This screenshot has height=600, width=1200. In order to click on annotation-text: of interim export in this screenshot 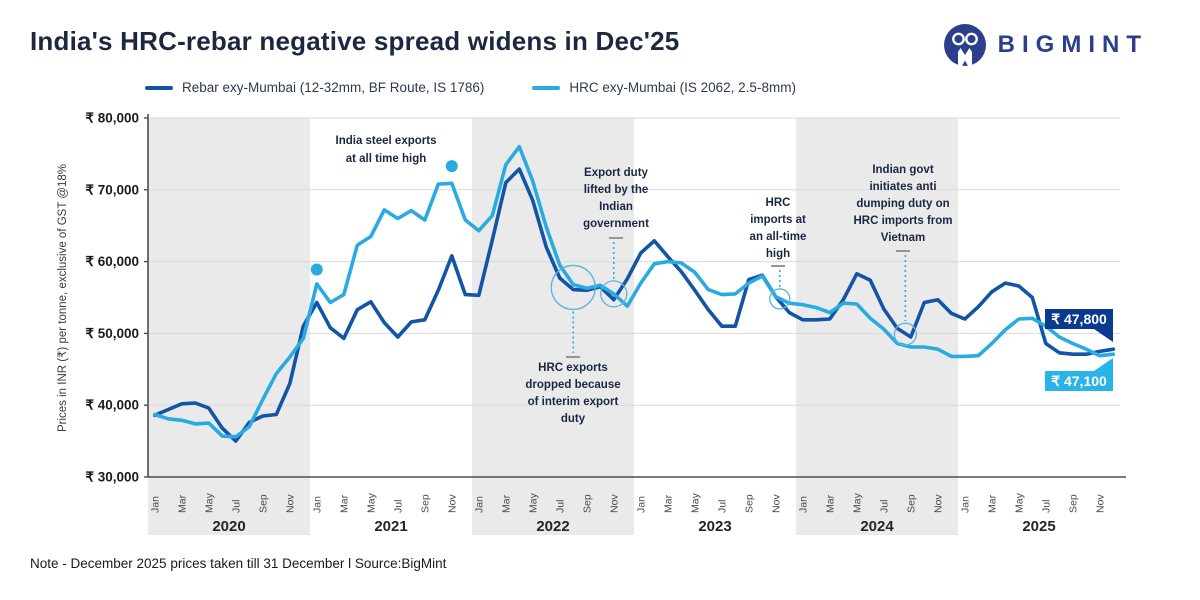, I will do `click(573, 402)`.